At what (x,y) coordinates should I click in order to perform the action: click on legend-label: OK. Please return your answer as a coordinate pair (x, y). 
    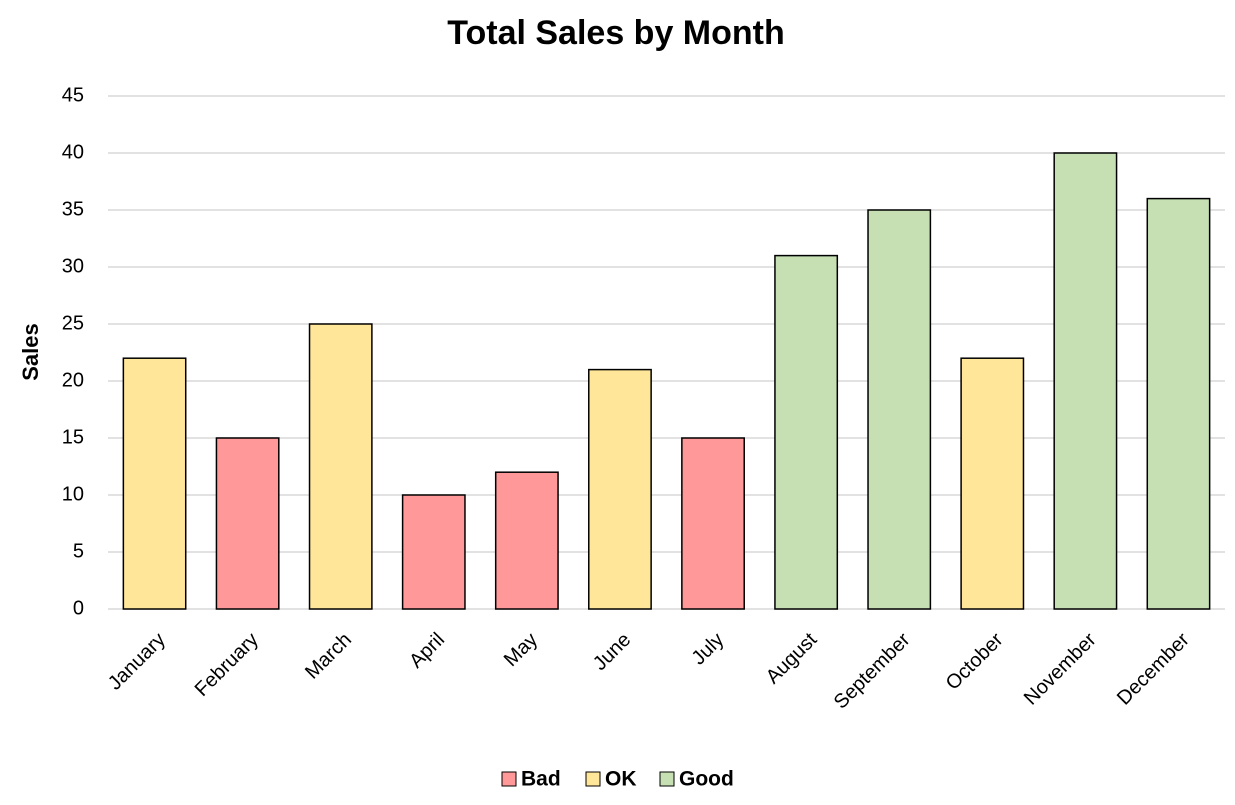
    Looking at the image, I should click on (621, 779).